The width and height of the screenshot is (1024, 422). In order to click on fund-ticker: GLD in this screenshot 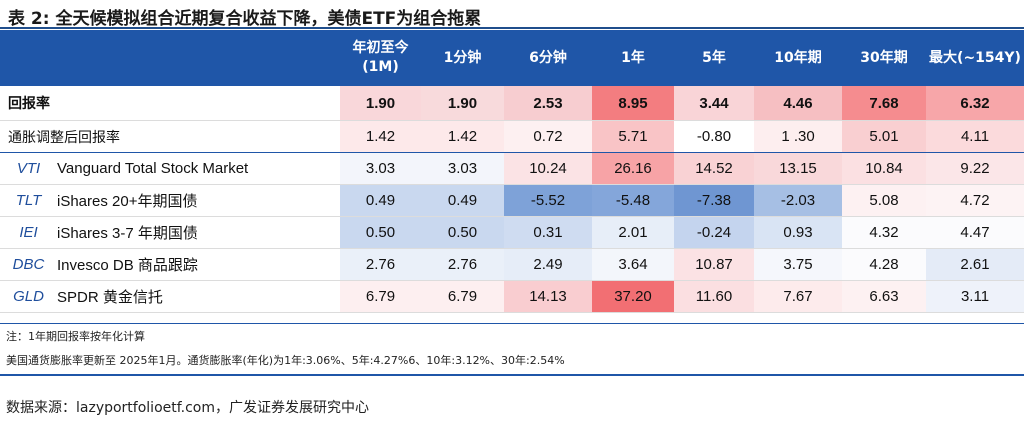, I will do `click(28, 296)`.